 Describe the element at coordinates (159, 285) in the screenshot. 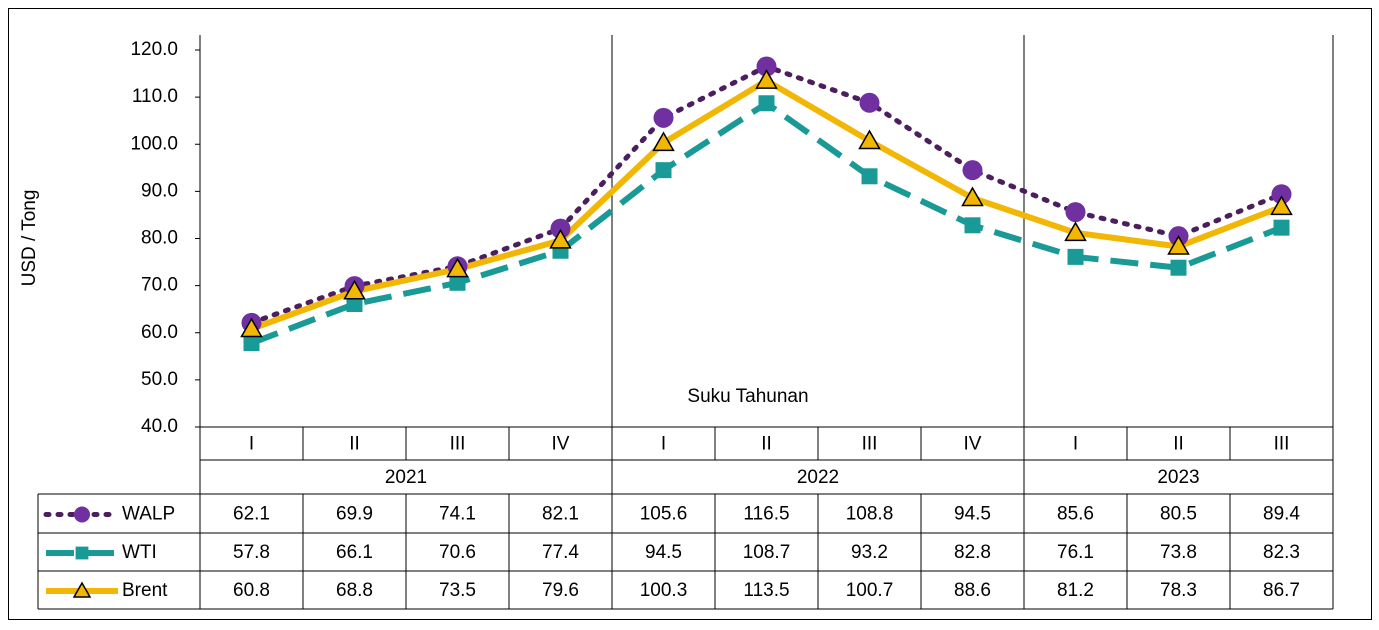

I see `y-tick-label: 70.0` at that location.